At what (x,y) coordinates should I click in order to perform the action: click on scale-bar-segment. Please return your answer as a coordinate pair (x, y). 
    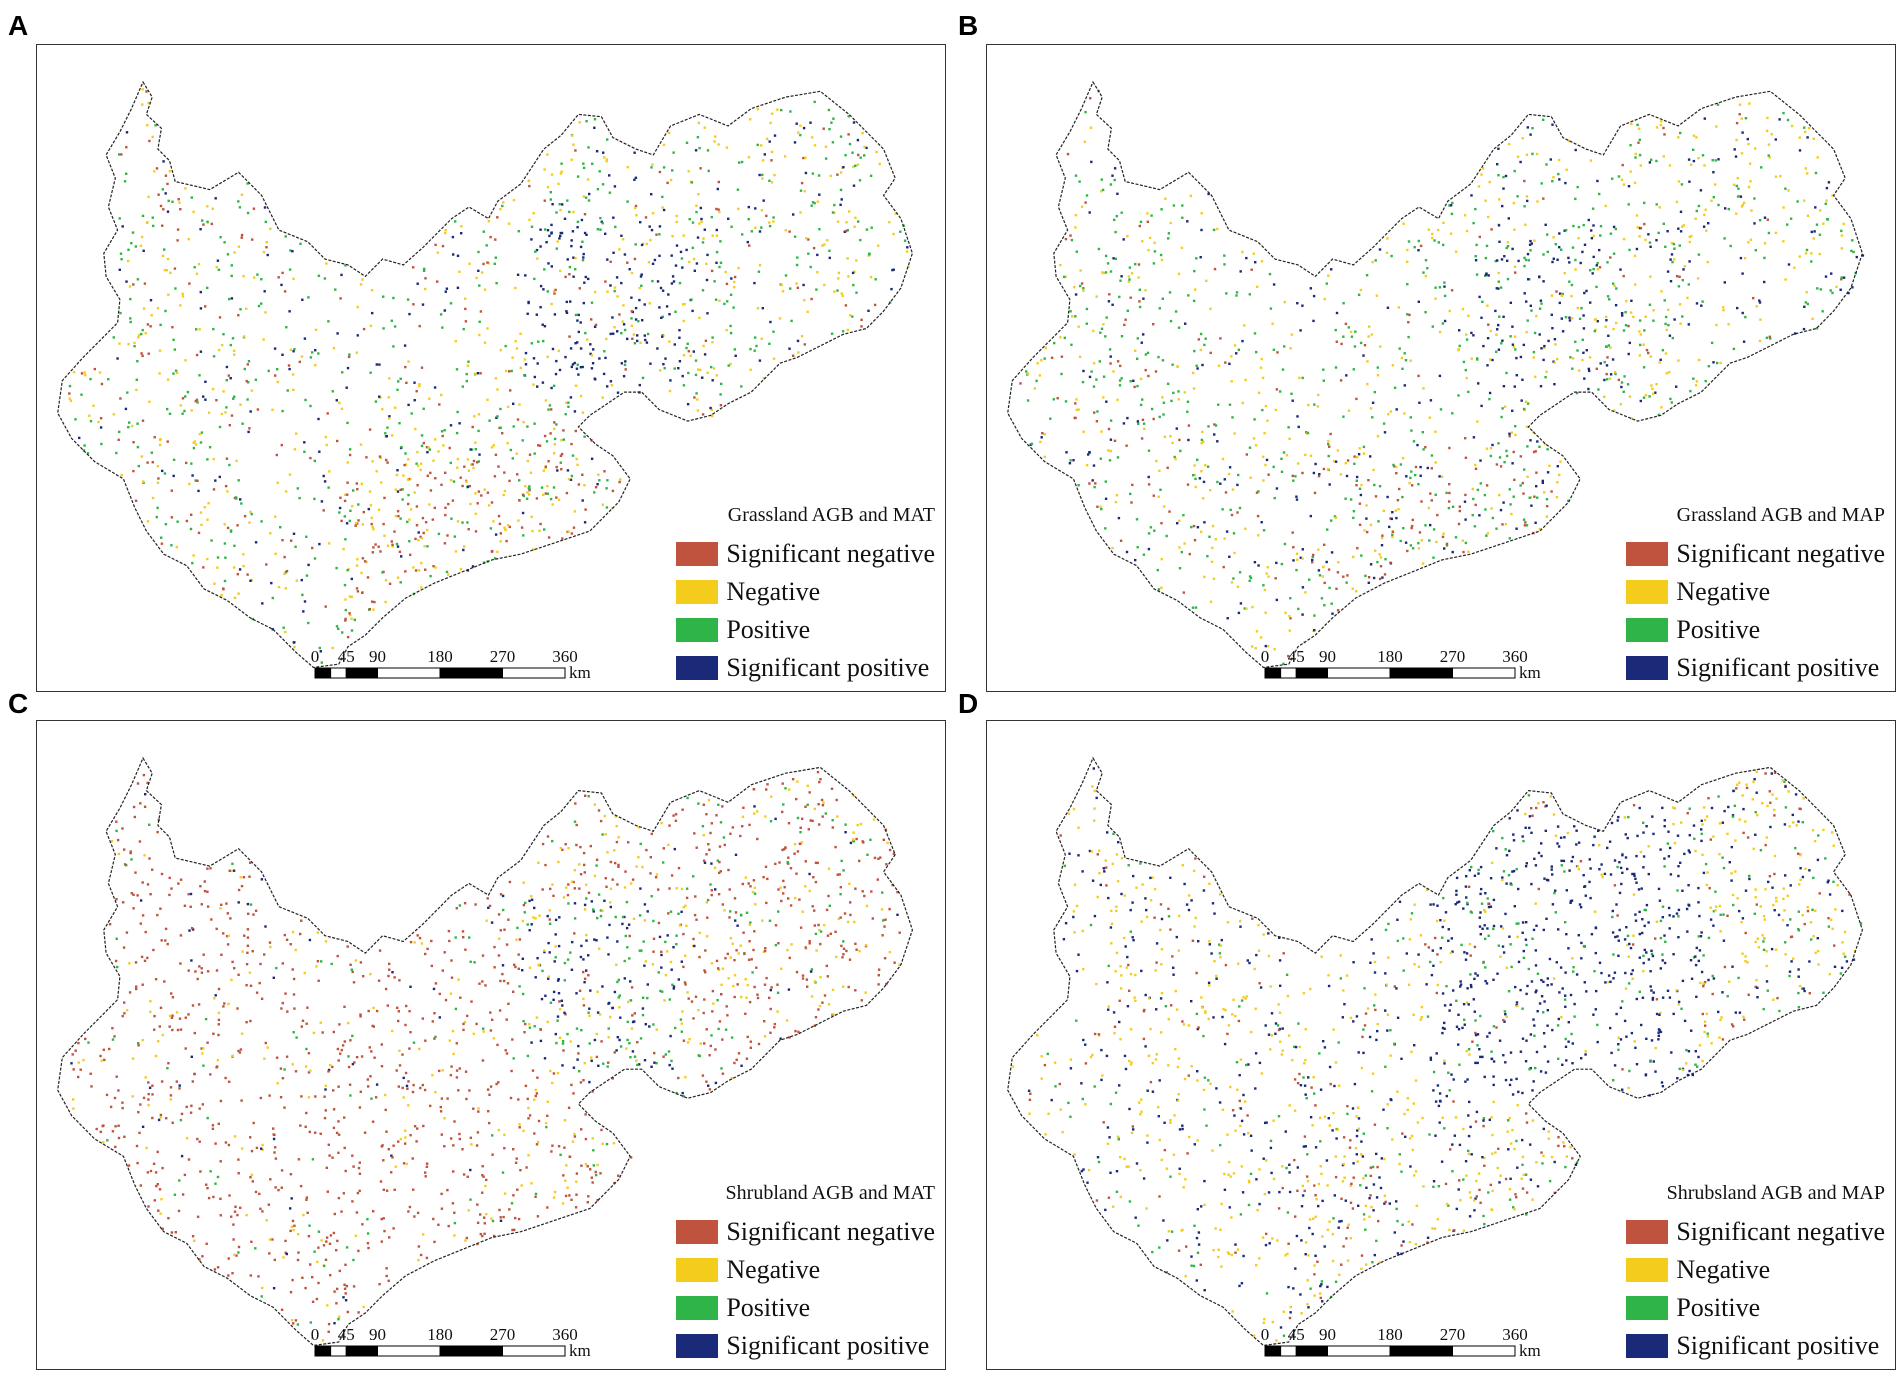
    Looking at the image, I should click on (1311, 673).